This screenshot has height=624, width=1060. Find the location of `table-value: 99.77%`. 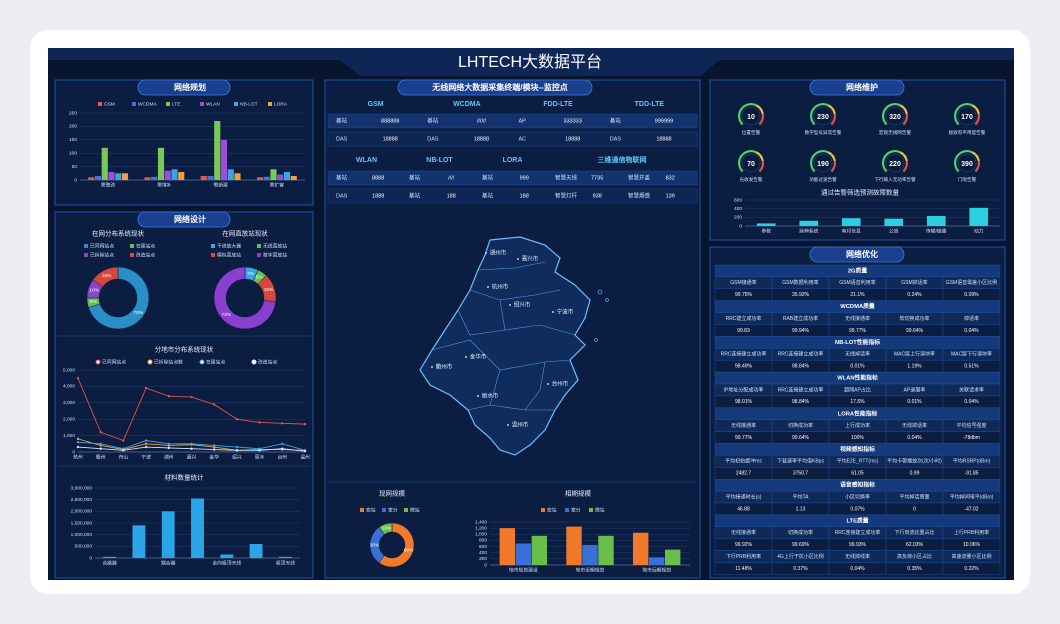

table-value: 99.77% is located at coordinates (858, 331).